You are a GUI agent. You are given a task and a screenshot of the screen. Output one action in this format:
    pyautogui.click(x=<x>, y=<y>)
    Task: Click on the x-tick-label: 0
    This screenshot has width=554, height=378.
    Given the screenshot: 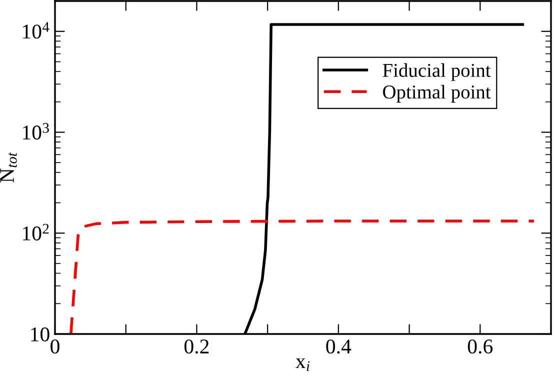 What is the action you would take?
    pyautogui.click(x=55, y=346)
    